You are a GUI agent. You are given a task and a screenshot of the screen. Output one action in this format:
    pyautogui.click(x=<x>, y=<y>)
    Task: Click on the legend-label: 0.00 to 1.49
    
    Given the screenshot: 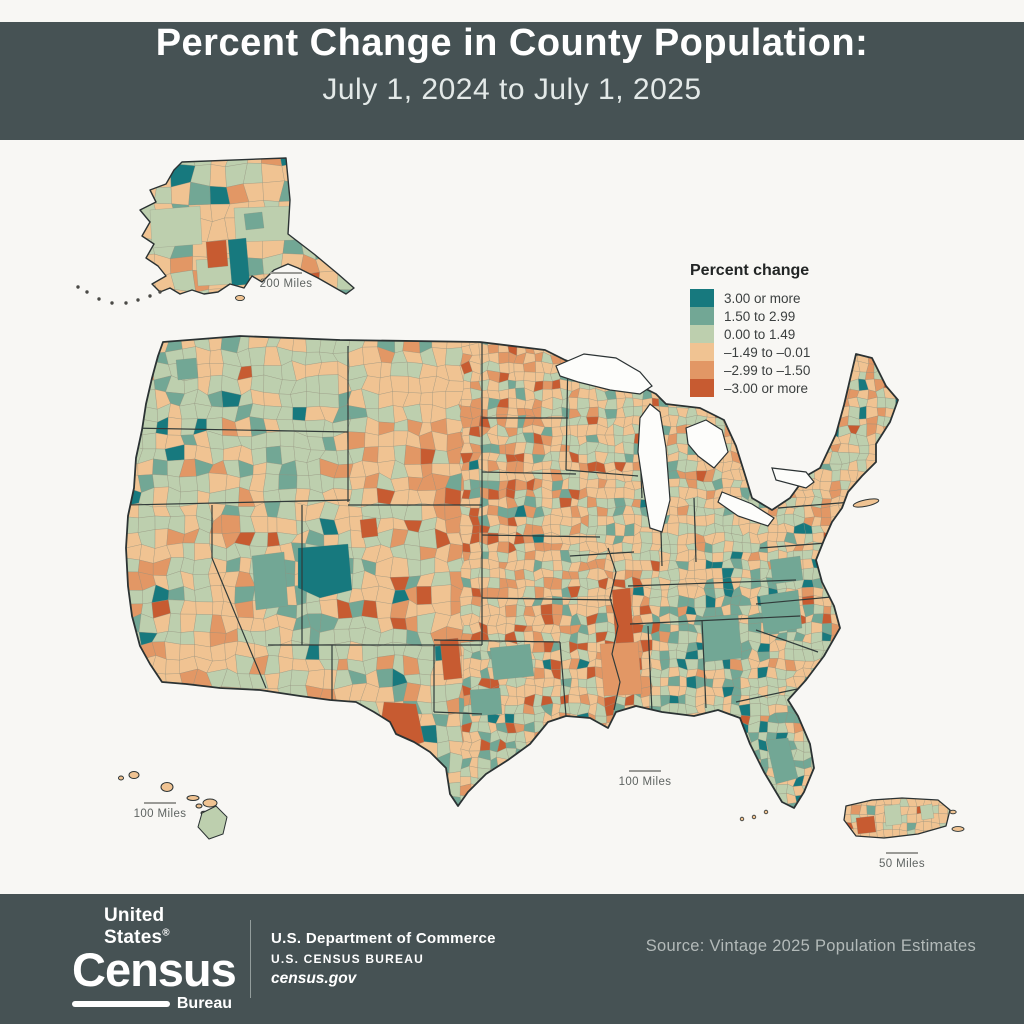 What is the action you would take?
    pyautogui.click(x=760, y=334)
    